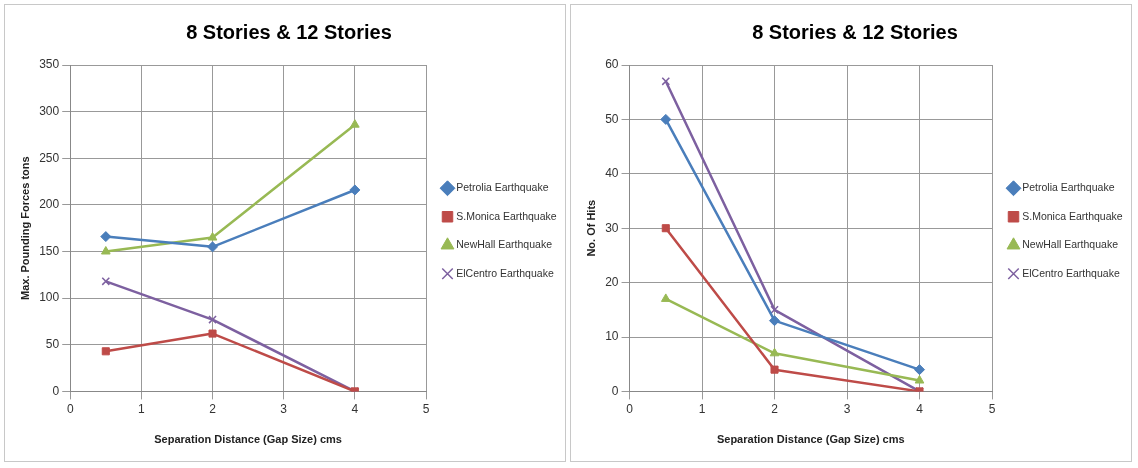 Image resolution: width=1138 pixels, height=468 pixels. What do you see at coordinates (24, 228) in the screenshot?
I see `y-axis-title: Max. Pounding Forces tons` at bounding box center [24, 228].